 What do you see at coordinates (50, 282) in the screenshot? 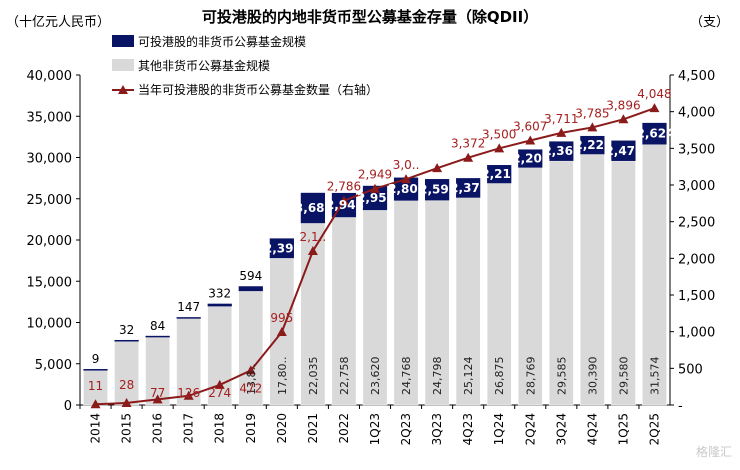
I see `left-tick-label: 15,000` at bounding box center [50, 282].